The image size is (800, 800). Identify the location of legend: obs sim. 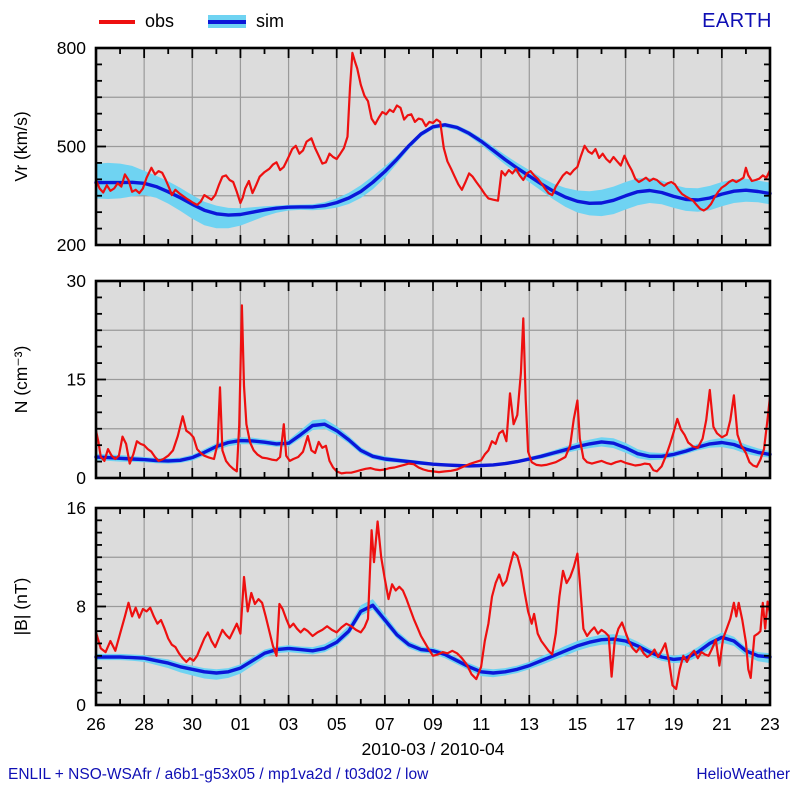
(191, 21).